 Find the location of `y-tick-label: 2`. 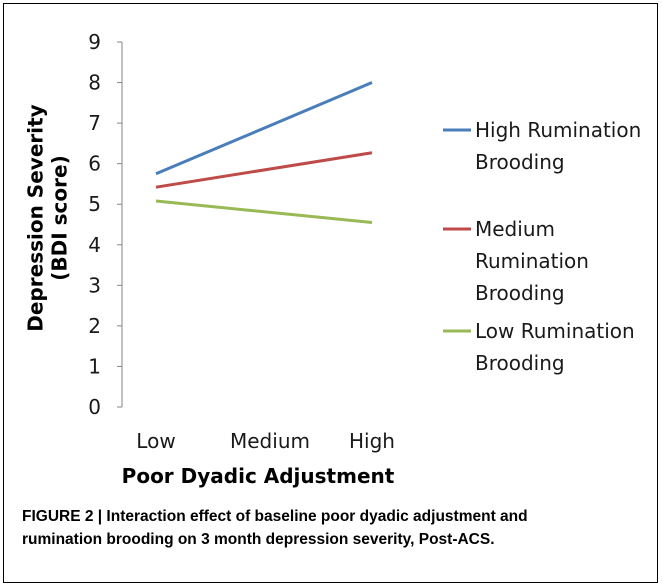

y-tick-label: 2 is located at coordinates (94, 326).